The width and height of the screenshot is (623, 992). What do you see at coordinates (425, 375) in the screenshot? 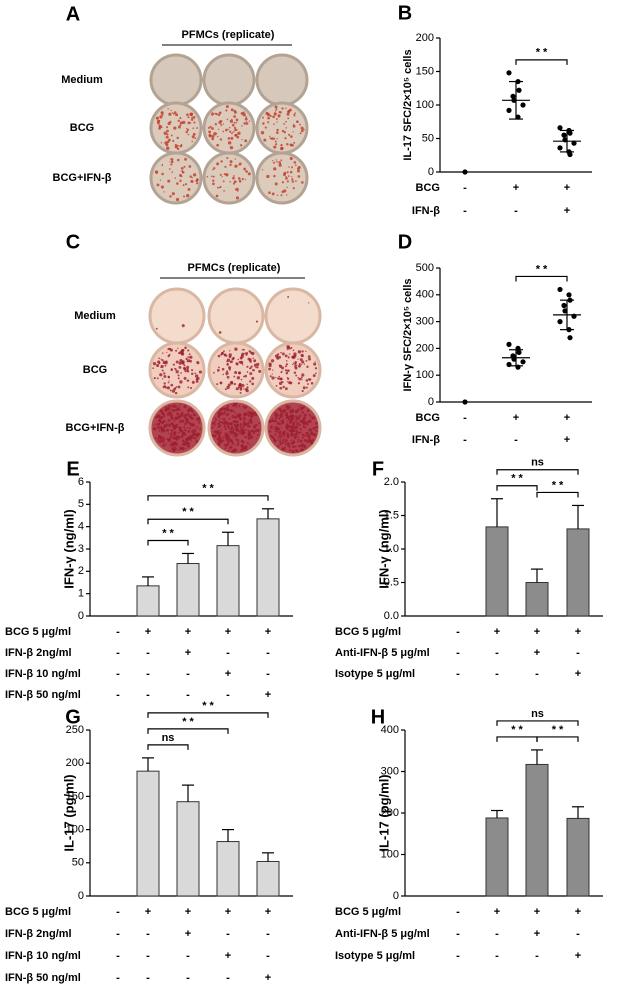
I see `y-tick-label: 100` at bounding box center [425, 375].